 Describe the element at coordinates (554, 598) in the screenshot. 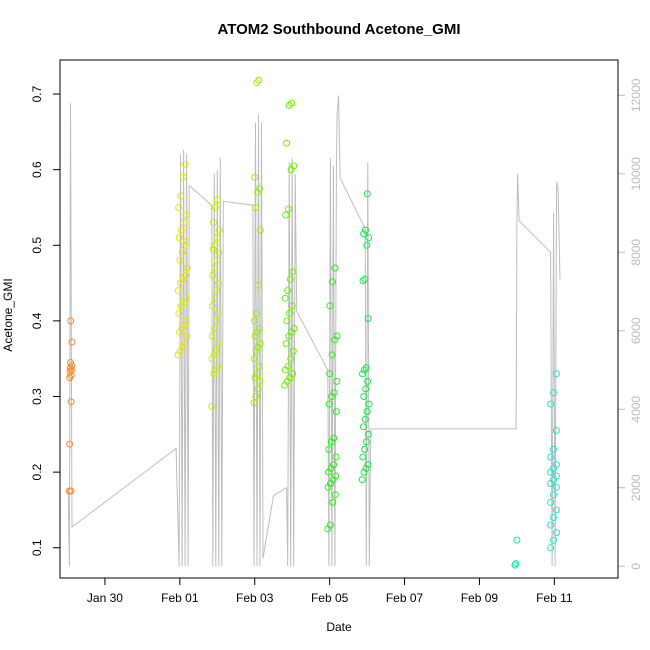

I see `x-tick-label: Feb 11` at that location.